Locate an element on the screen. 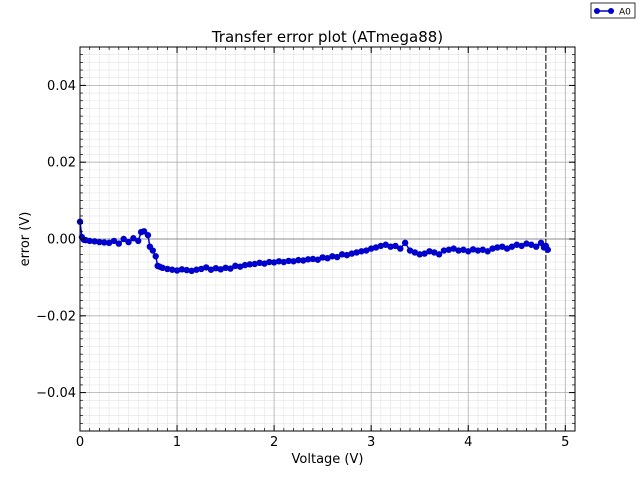 This screenshot has height=480, width=640. x-tick-label: 0 is located at coordinates (80, 442).